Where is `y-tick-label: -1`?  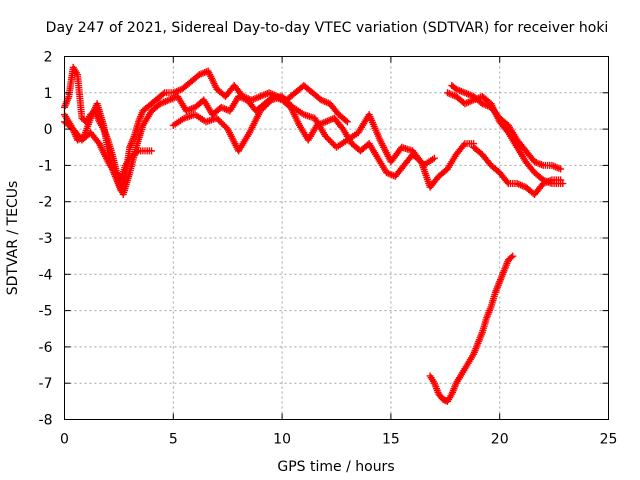
y-tick-label: -1 is located at coordinates (46, 166).